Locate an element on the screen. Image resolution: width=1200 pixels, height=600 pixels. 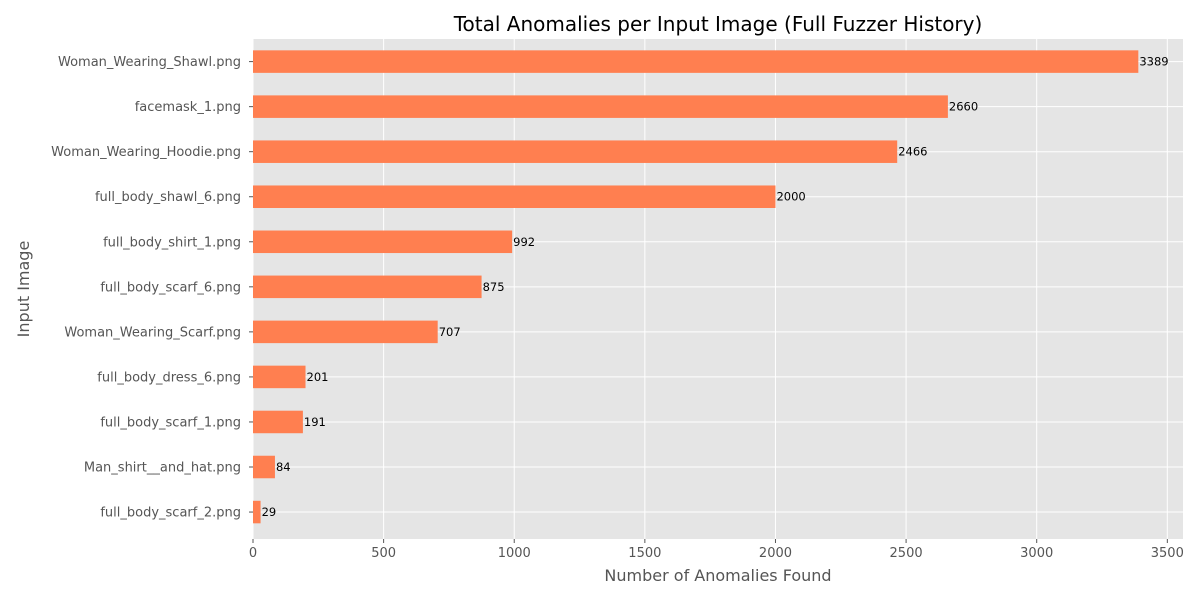
y-tick-label: Woman_Wearing_Scarf.png is located at coordinates (152, 332).